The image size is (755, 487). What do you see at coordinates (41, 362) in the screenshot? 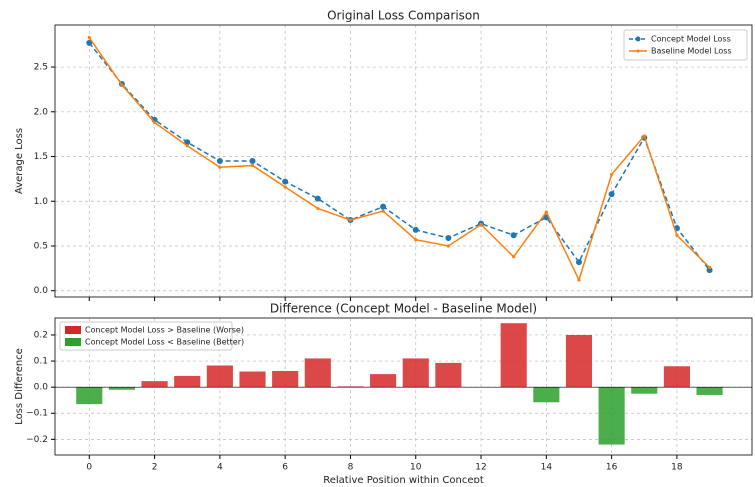
I see `y-tick-label: 0.1` at bounding box center [41, 362].